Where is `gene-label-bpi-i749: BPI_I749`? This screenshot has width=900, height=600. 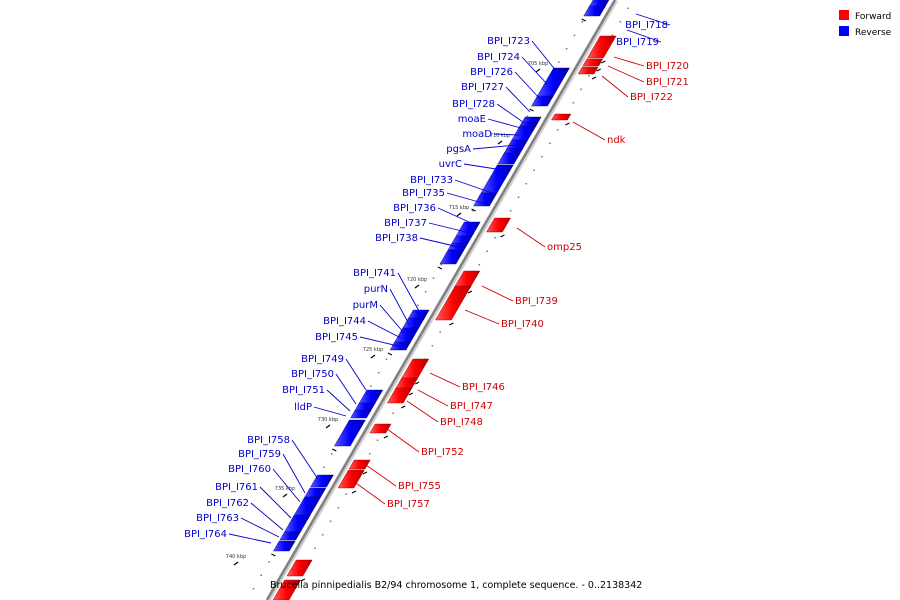 gene-label-bpi-i749: BPI_I749 is located at coordinates (322, 359).